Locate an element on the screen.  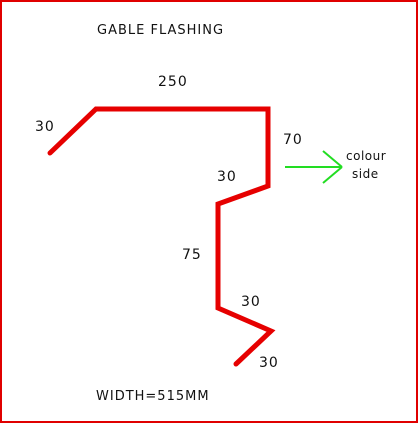
diagram-title: GABLE FLASHING is located at coordinates (160, 30).